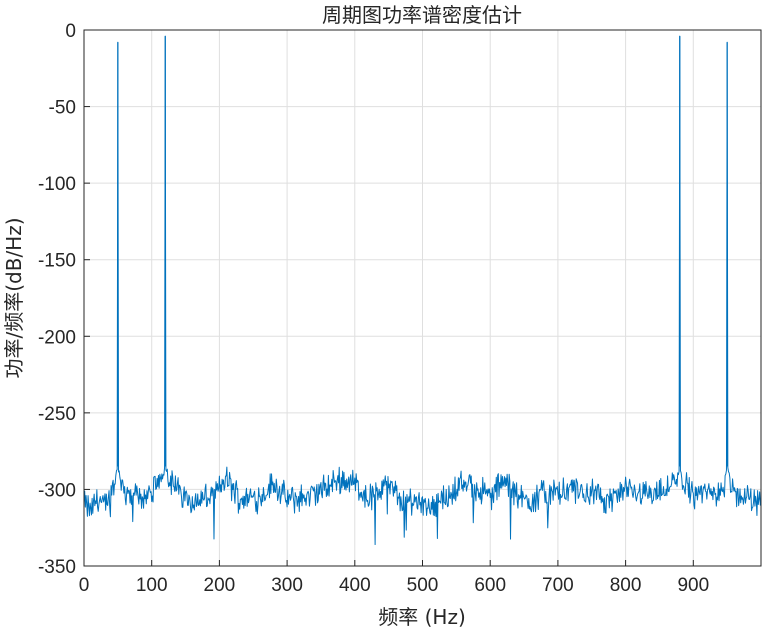 This screenshot has width=765, height=632. I want to click on x-tick-label: 300, so click(287, 585).